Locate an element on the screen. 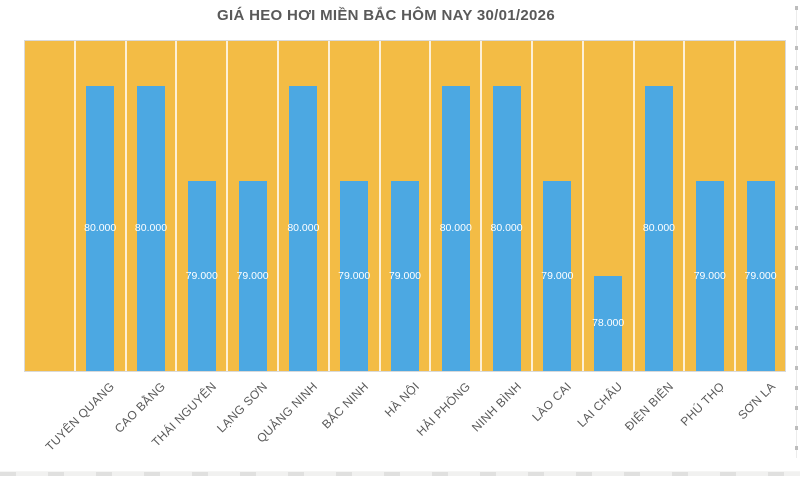  bar-column is located at coordinates (50, 206).